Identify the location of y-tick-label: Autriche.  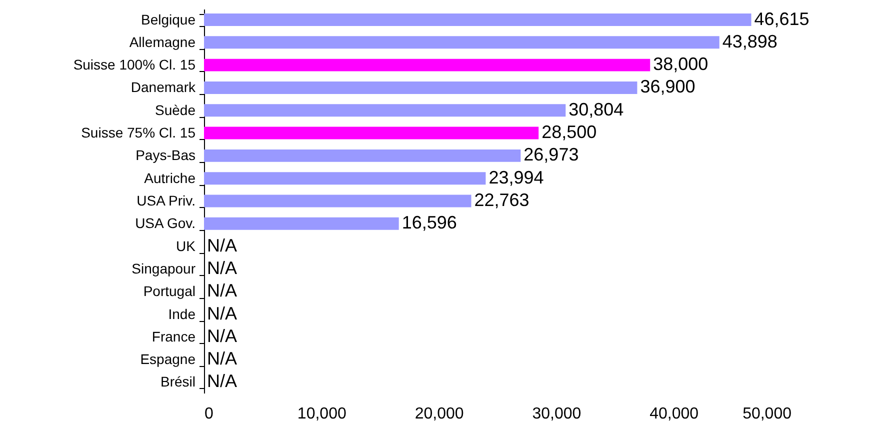
(170, 178).